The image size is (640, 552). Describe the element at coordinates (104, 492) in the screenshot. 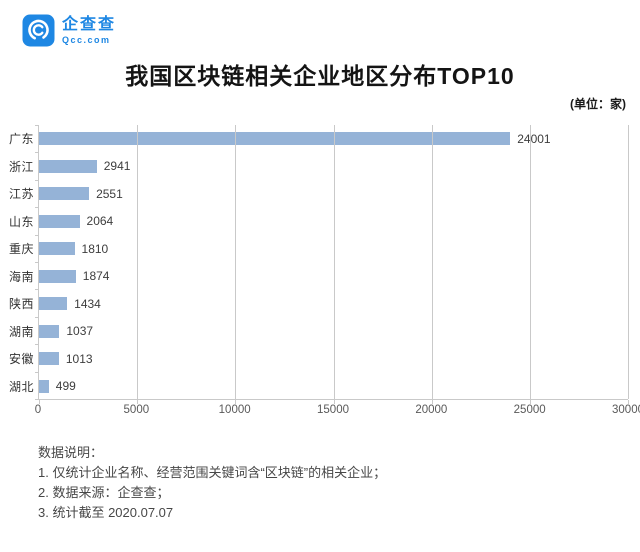

I see `footer-note: 2. 数据来源：企查查；` at that location.